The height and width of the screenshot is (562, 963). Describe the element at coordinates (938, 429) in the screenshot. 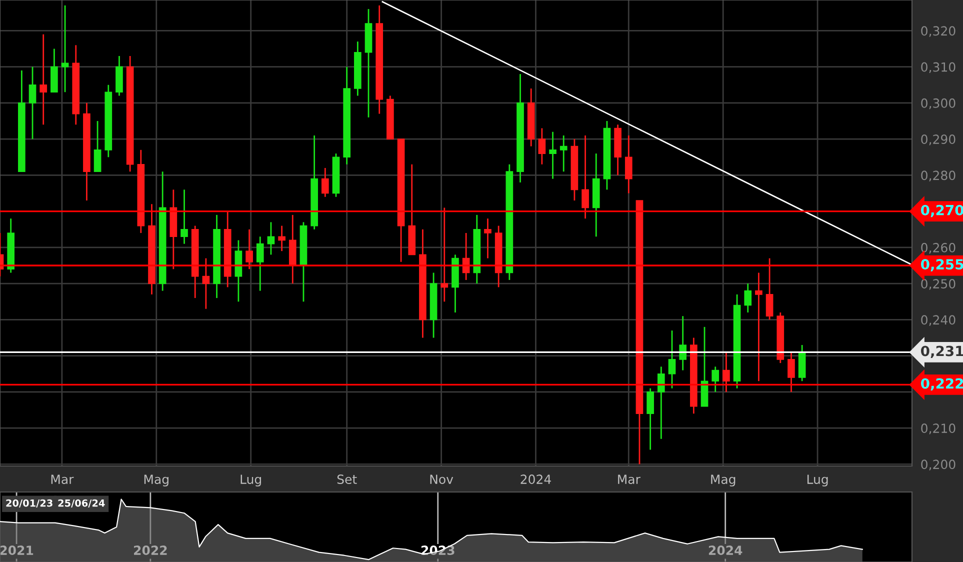

I see `y-tick-label: 0,210` at that location.